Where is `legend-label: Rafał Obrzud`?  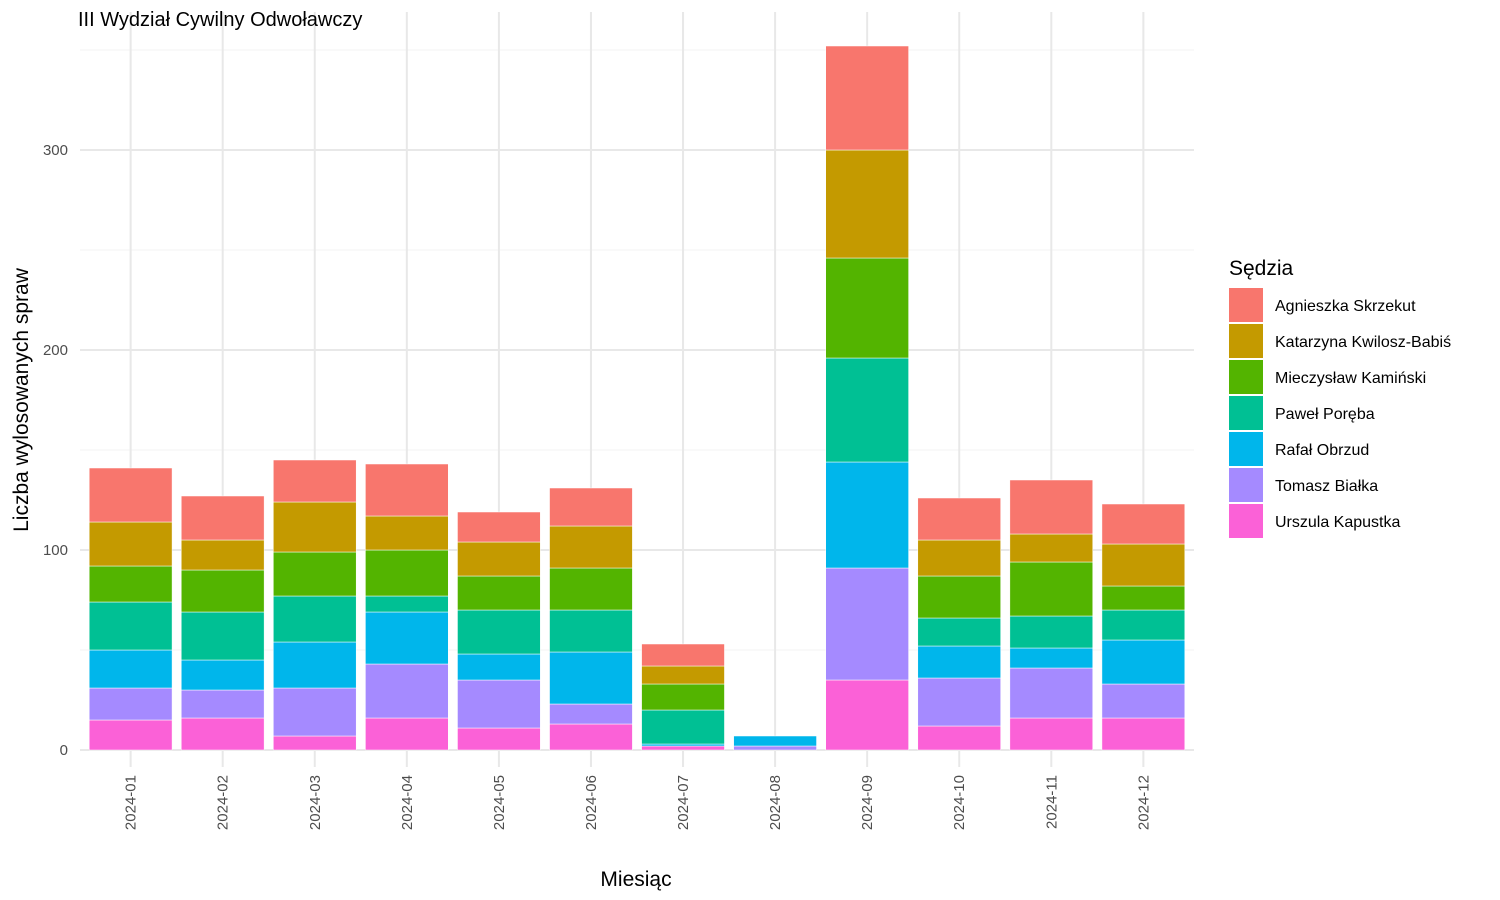
legend-label: Rafał Obrzud is located at coordinates (1322, 450).